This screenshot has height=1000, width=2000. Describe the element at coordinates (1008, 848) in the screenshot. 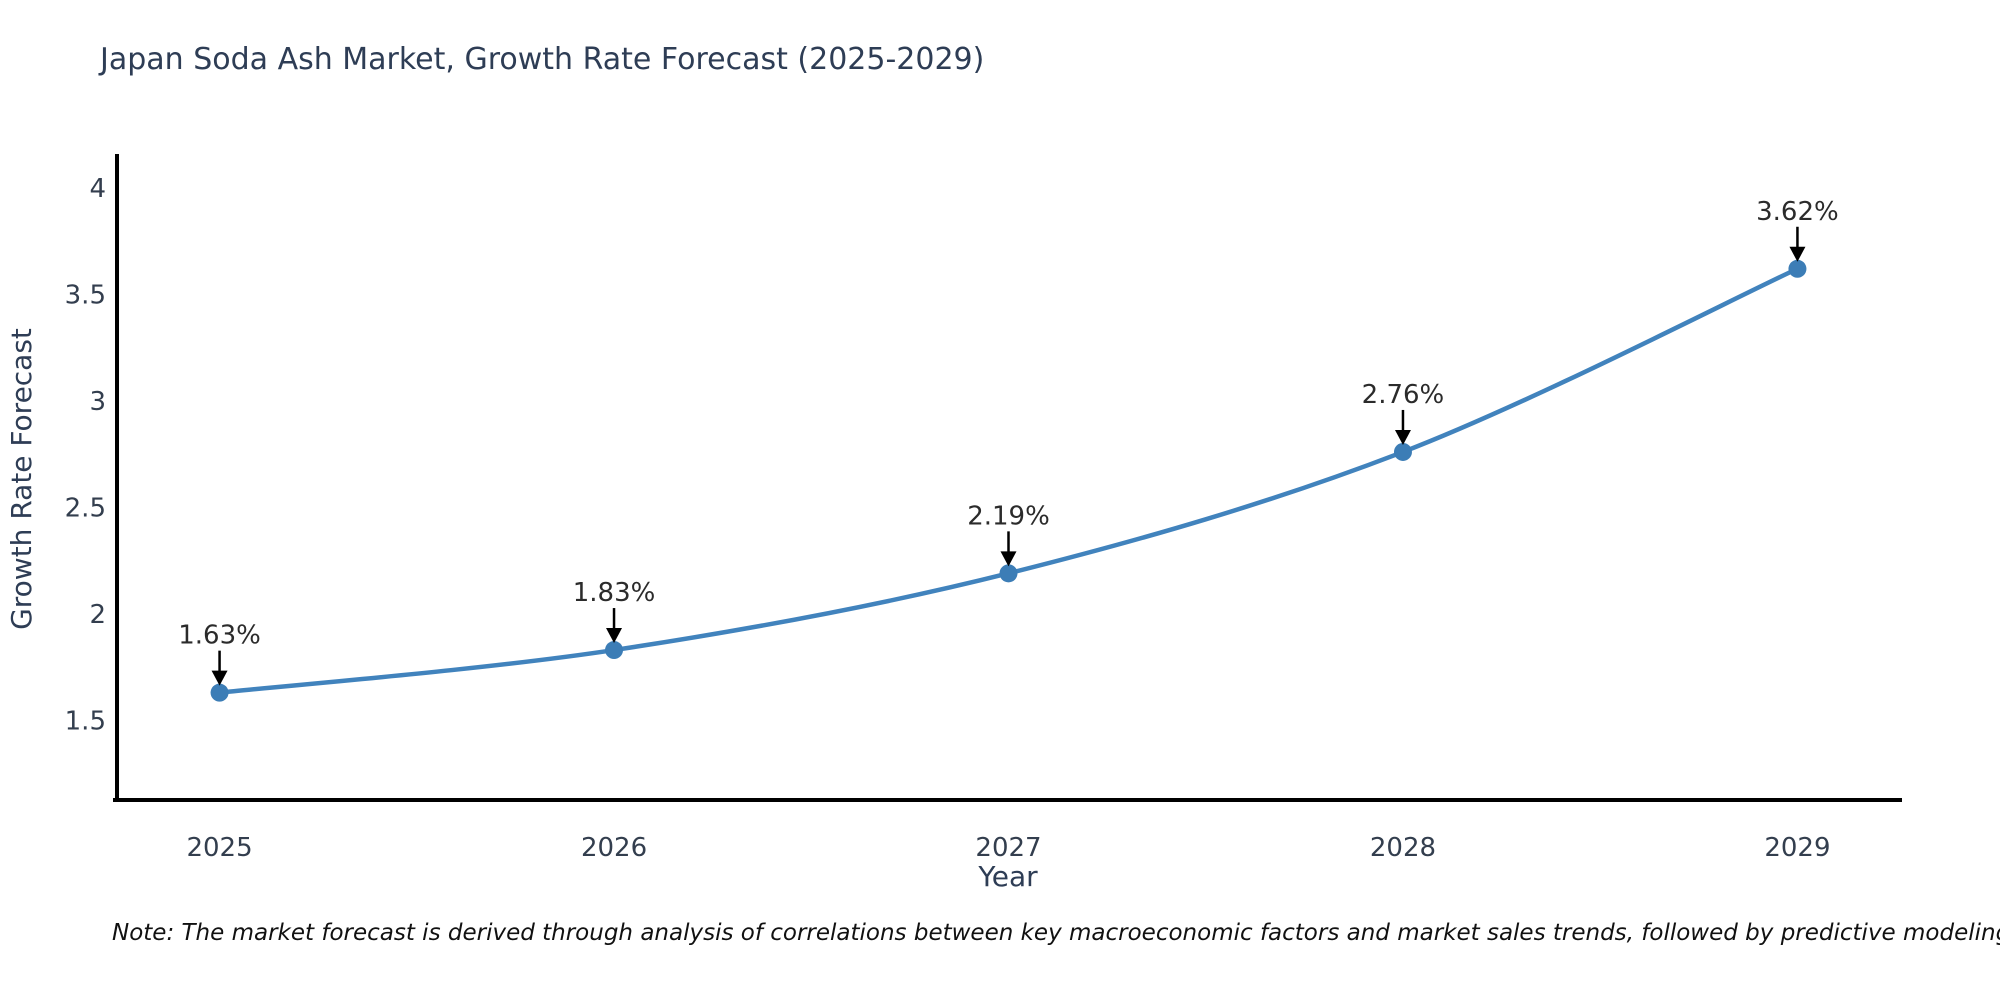

I see `x-tick-label: 2027` at that location.